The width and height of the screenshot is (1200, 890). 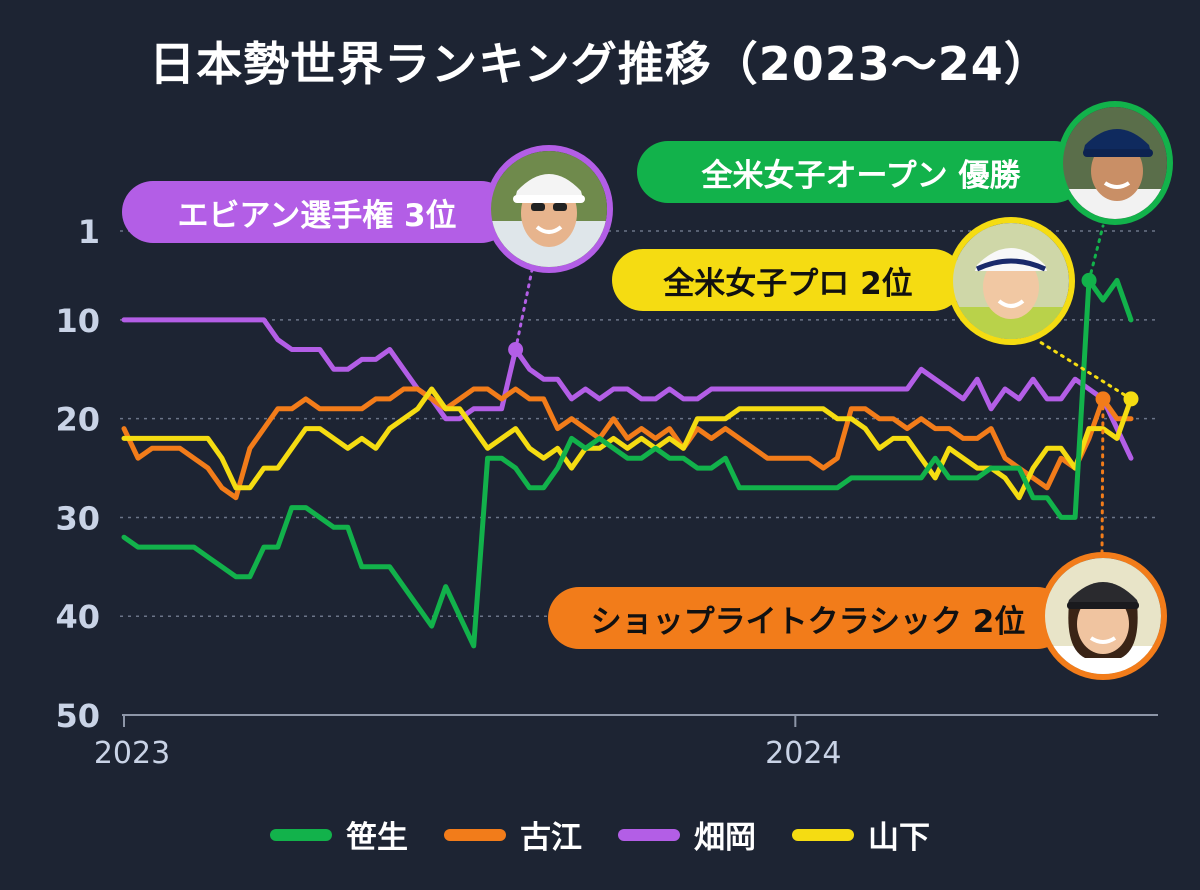 I want to click on series-line-yamashita, so click(x=627, y=443).